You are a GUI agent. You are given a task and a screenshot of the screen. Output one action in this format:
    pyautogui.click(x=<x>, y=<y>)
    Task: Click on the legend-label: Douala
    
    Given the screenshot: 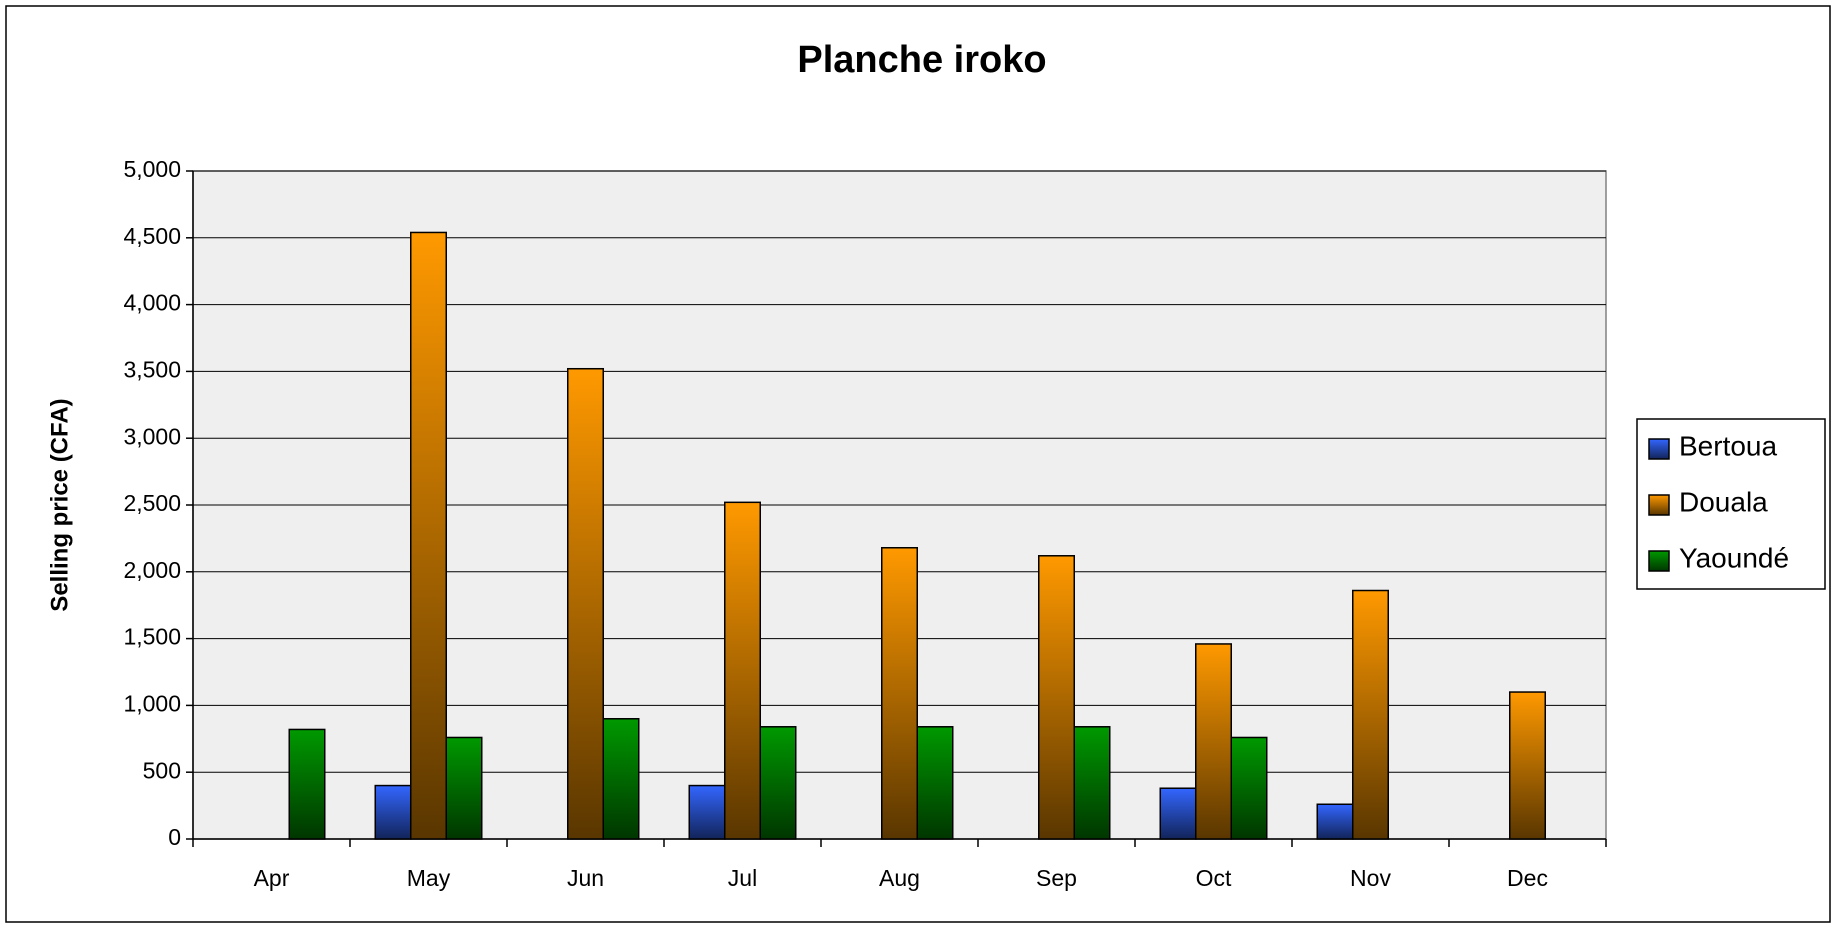 What is the action you would take?
    pyautogui.click(x=1723, y=501)
    